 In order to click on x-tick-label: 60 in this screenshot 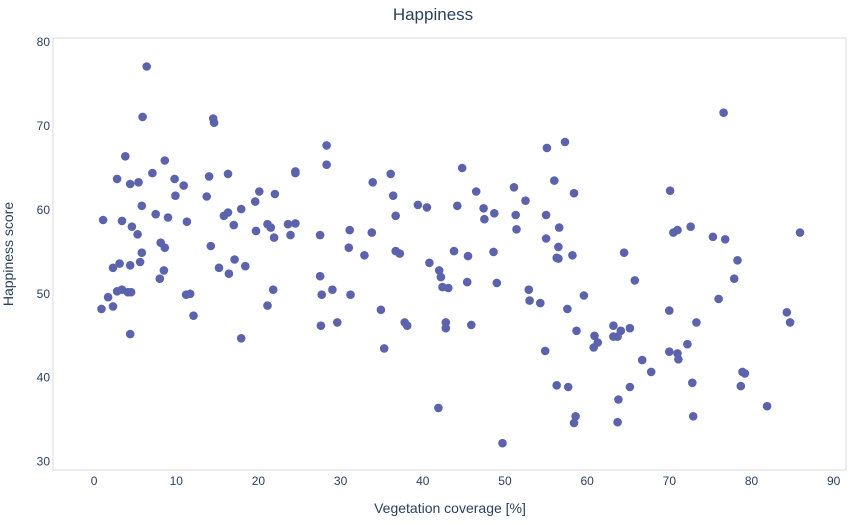, I will do `click(587, 481)`.